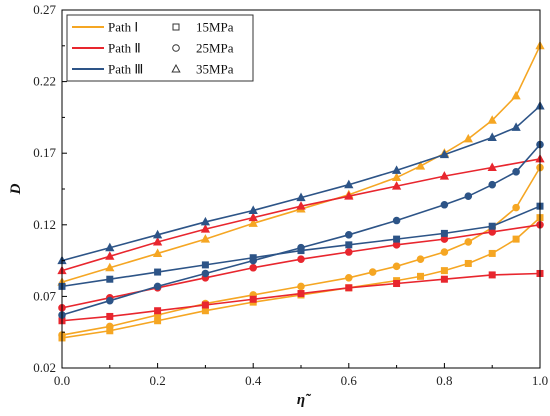 The image size is (550, 416). Describe the element at coordinates (153, 48) in the screenshot. I see `legend-items: Path Ⅰ Path Ⅱ Path Ⅲ 15MPa 25MPa 35MPa` at that location.